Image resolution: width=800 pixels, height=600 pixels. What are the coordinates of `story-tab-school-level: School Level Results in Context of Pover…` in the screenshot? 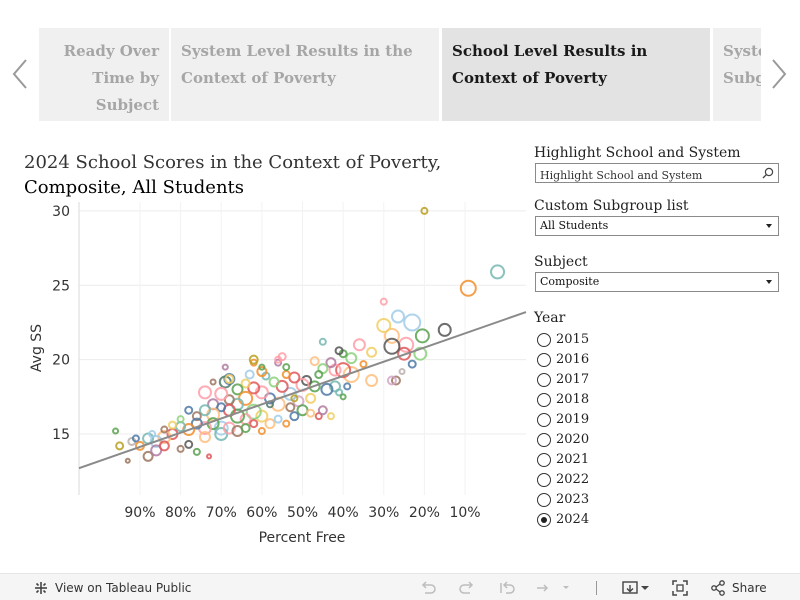 It's located at (576, 74).